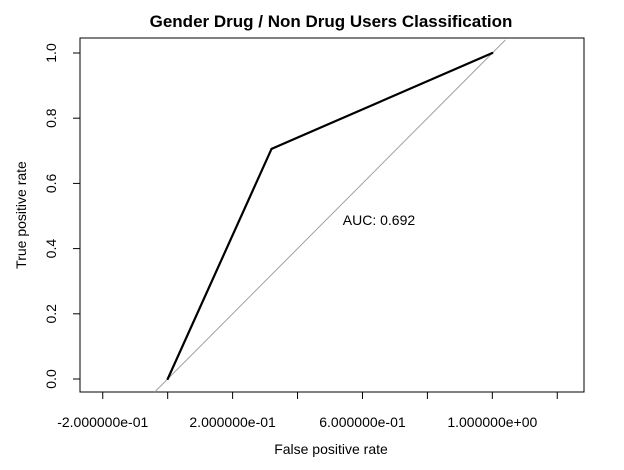 The image size is (624, 470). What do you see at coordinates (379, 220) in the screenshot?
I see `auc-annotation: AUC: 0.692` at bounding box center [379, 220].